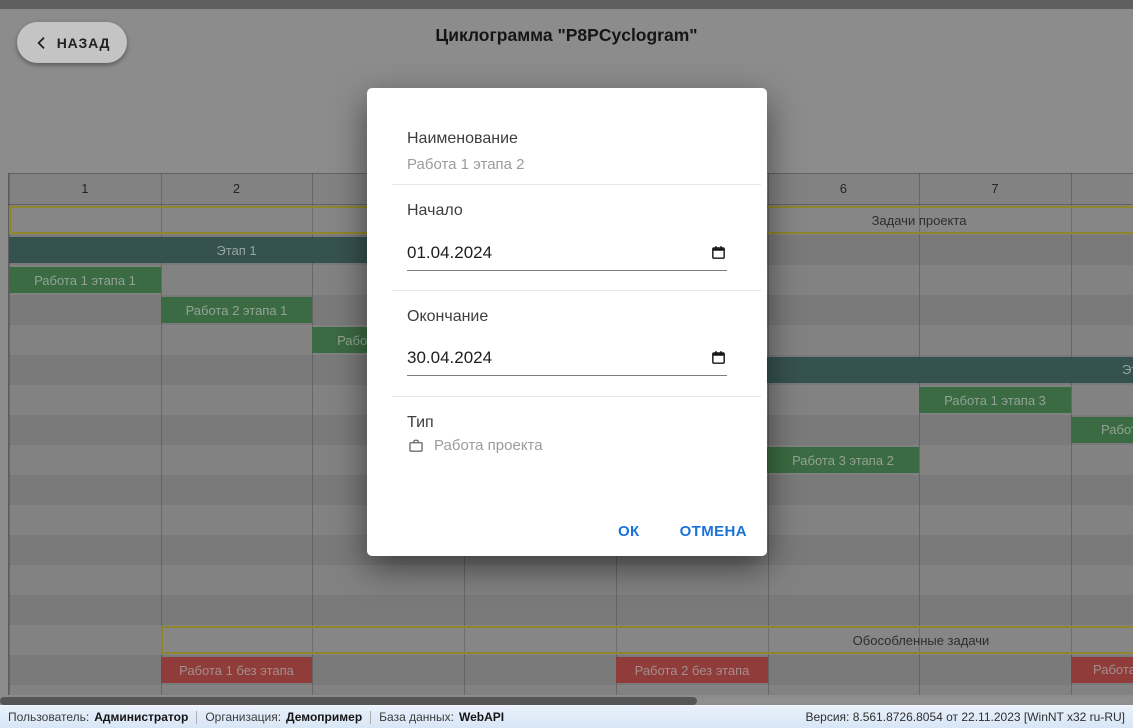 Image resolution: width=1133 pixels, height=728 pixels. What do you see at coordinates (348, 701) in the screenshot?
I see `horizontal-scrollbar-thumb` at bounding box center [348, 701].